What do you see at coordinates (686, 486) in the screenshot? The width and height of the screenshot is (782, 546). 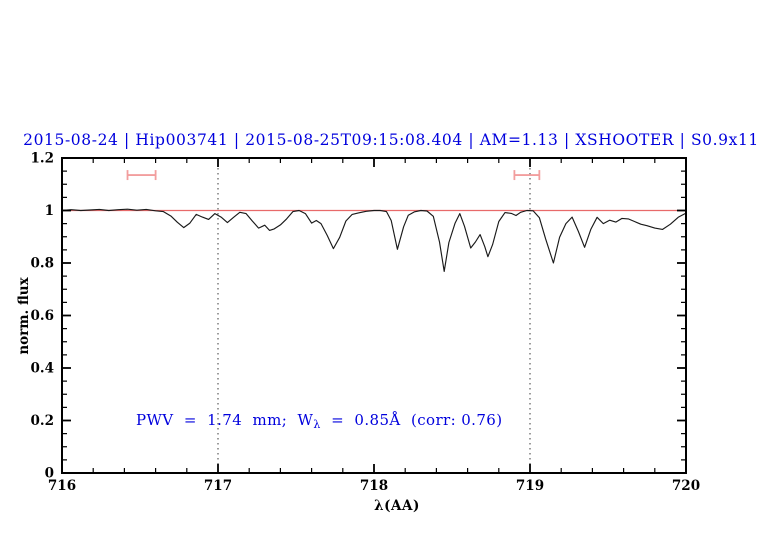 I see `x-tick-label: 720` at bounding box center [686, 486].